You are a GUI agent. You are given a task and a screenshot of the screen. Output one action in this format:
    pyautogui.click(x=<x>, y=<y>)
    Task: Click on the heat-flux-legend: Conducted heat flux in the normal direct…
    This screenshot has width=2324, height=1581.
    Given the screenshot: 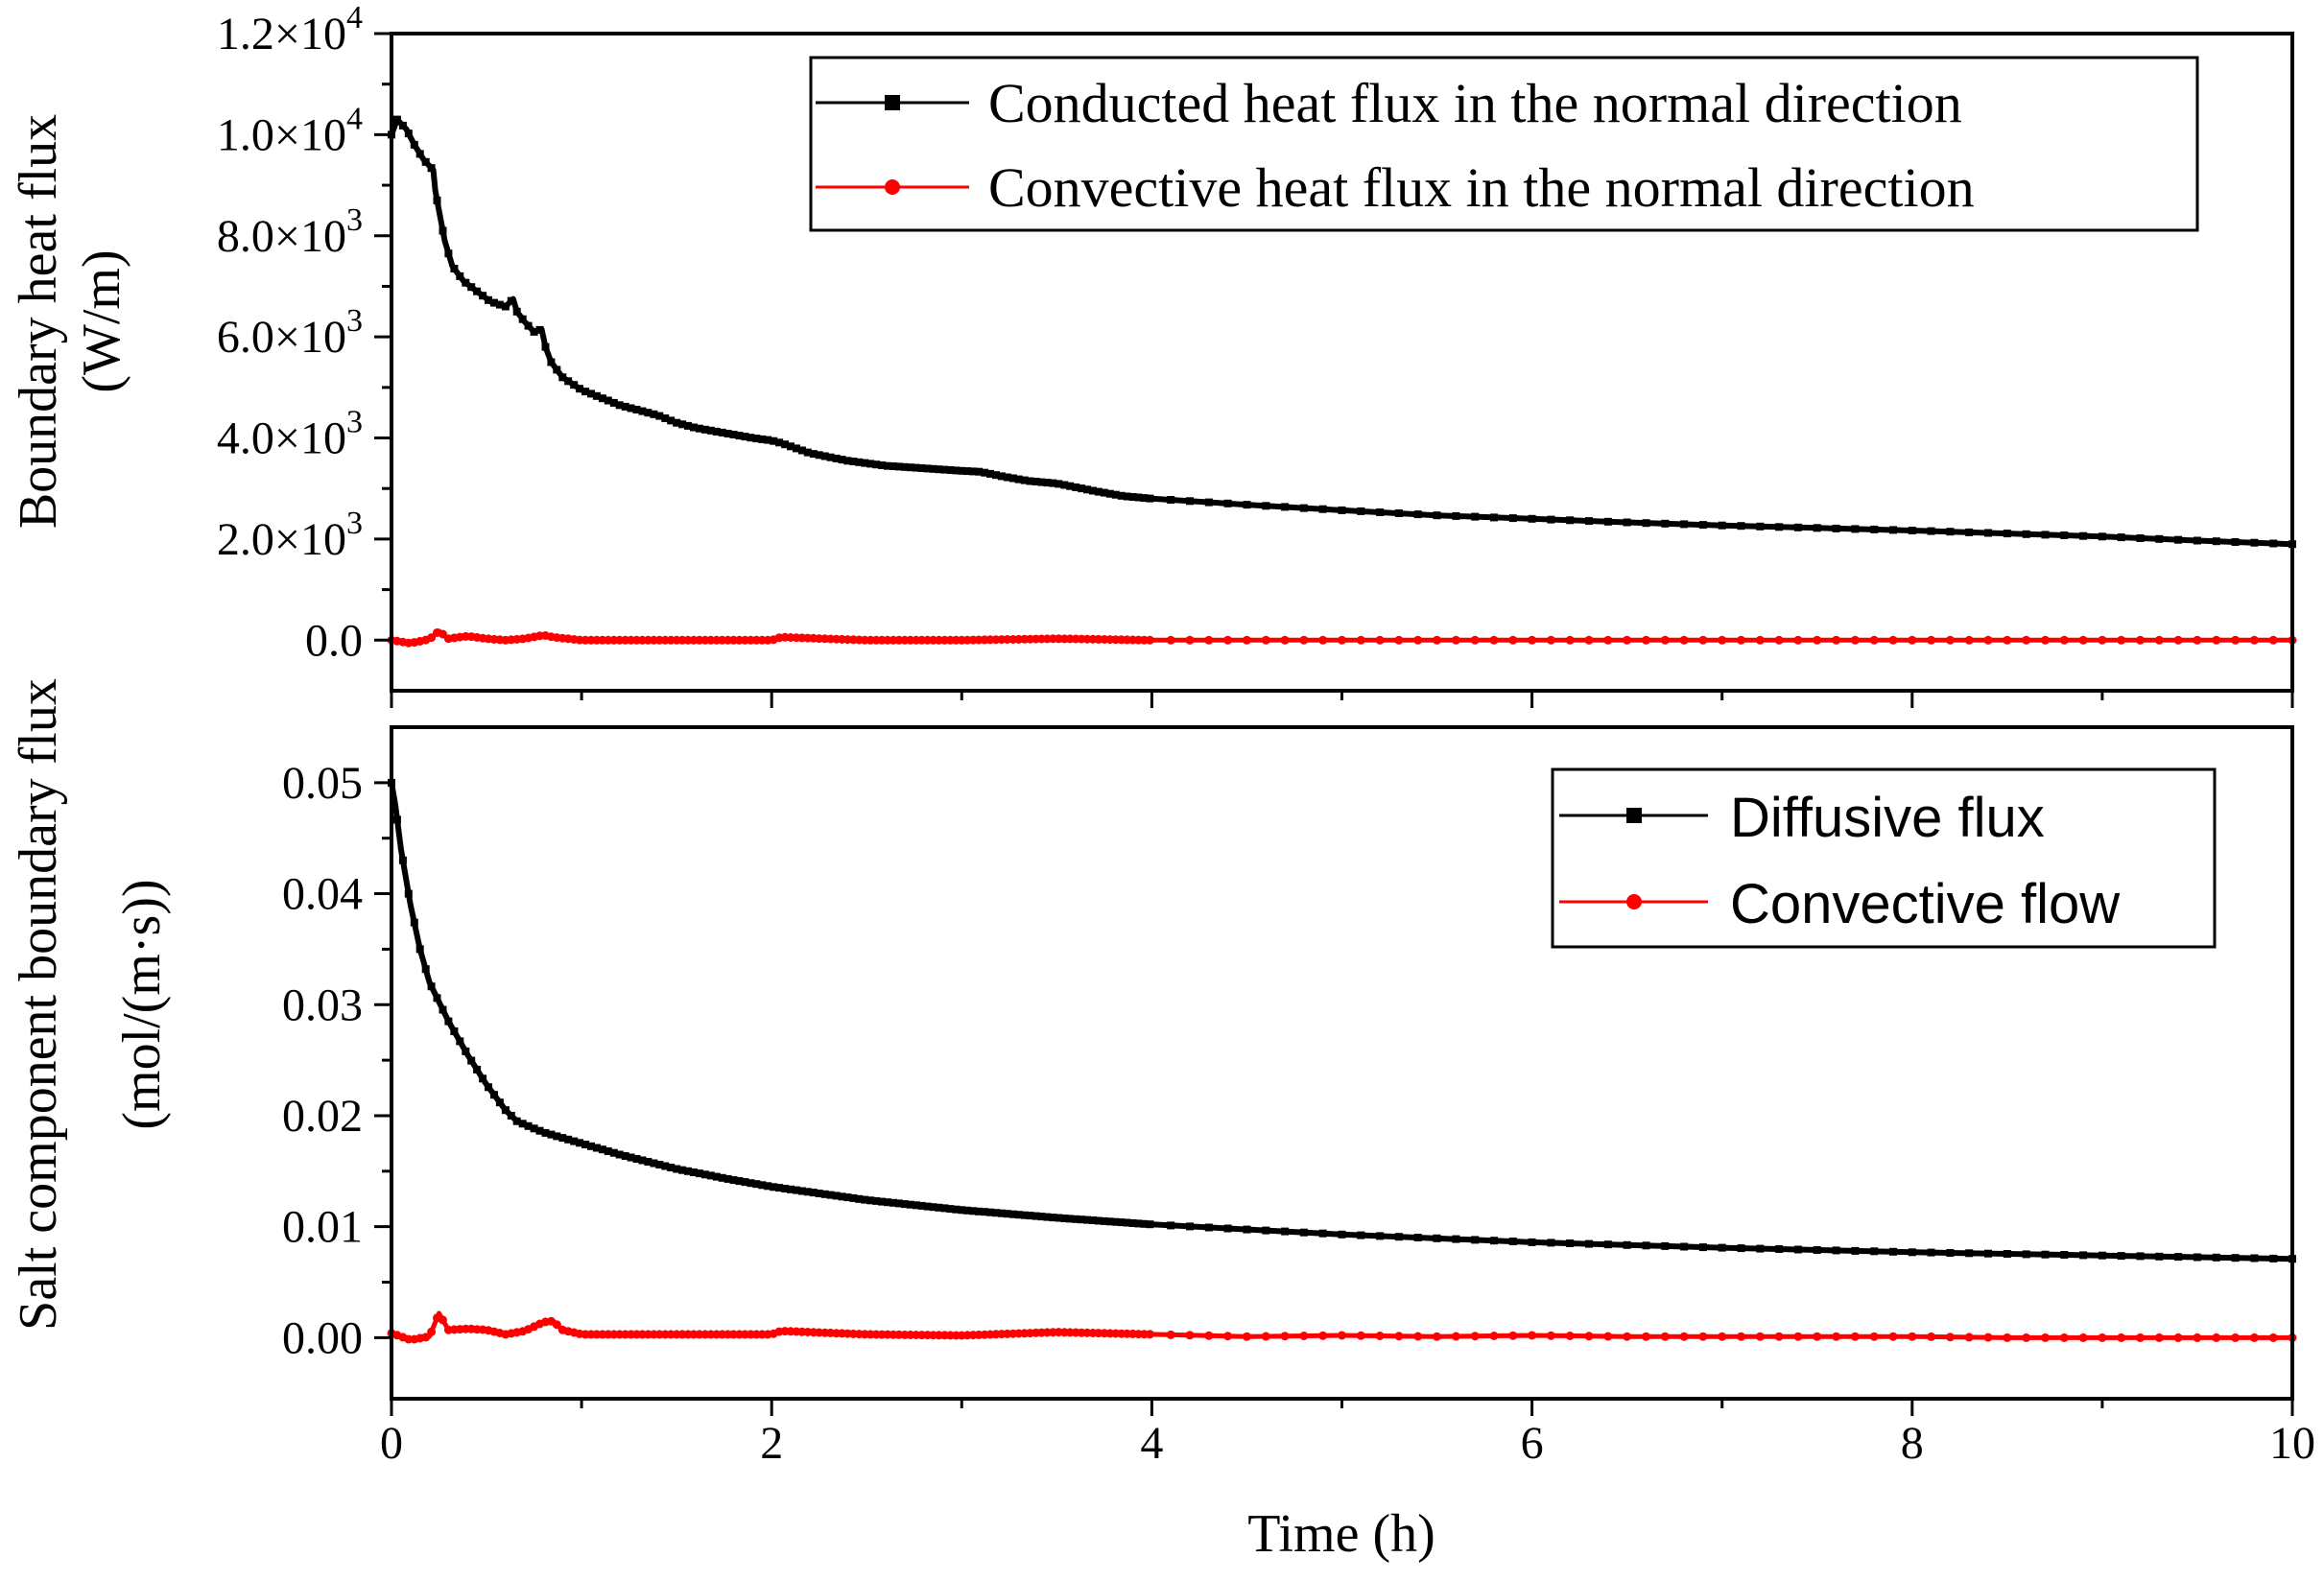 What is the action you would take?
    pyautogui.click(x=1504, y=144)
    